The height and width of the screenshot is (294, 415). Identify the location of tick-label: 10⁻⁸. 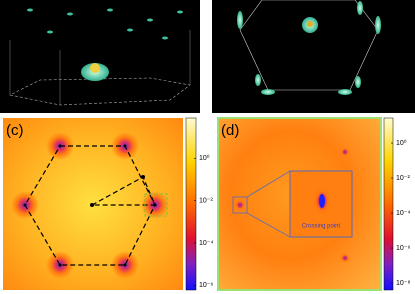
(403, 283).